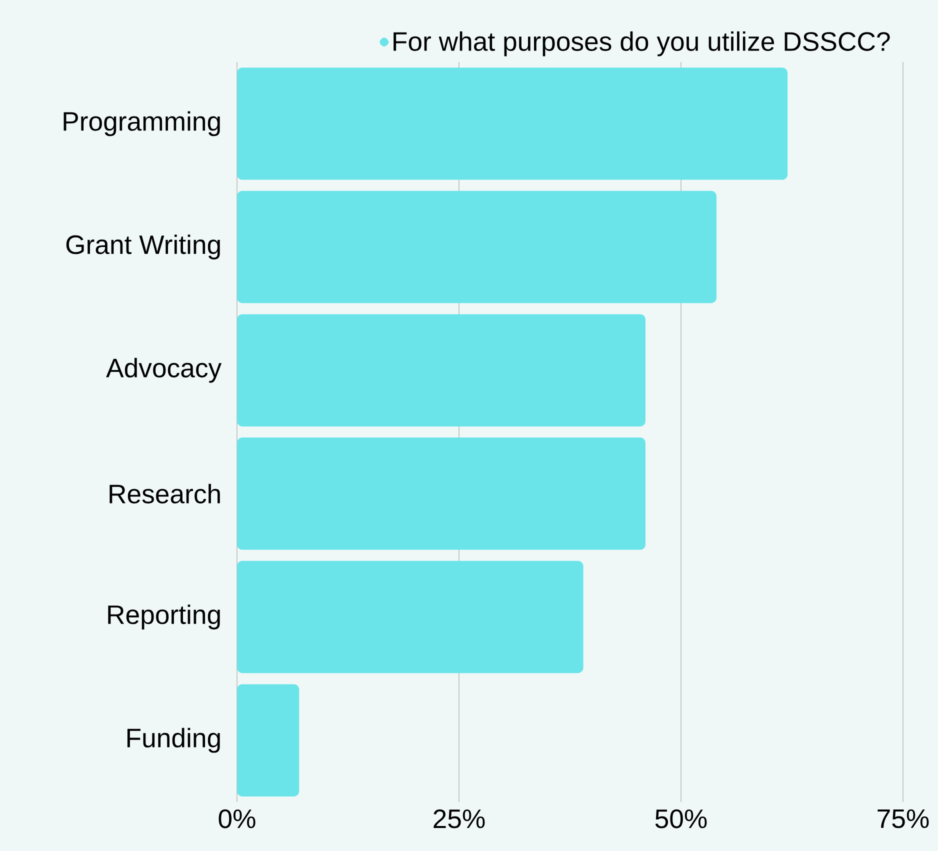 This screenshot has height=851, width=938. What do you see at coordinates (164, 617) in the screenshot?
I see `y-tick-label: Reporting` at bounding box center [164, 617].